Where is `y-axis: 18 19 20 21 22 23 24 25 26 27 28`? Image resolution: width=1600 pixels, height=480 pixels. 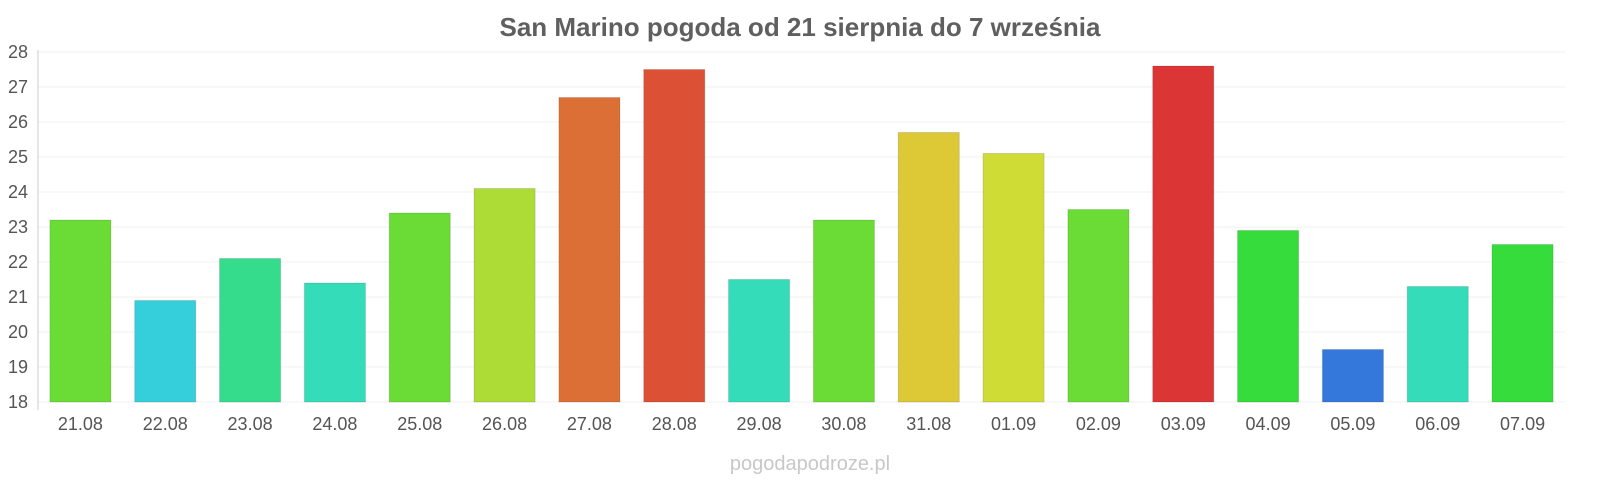
y-axis: 18 19 20 21 22 23 24 25 26 27 28 is located at coordinates (23, 227).